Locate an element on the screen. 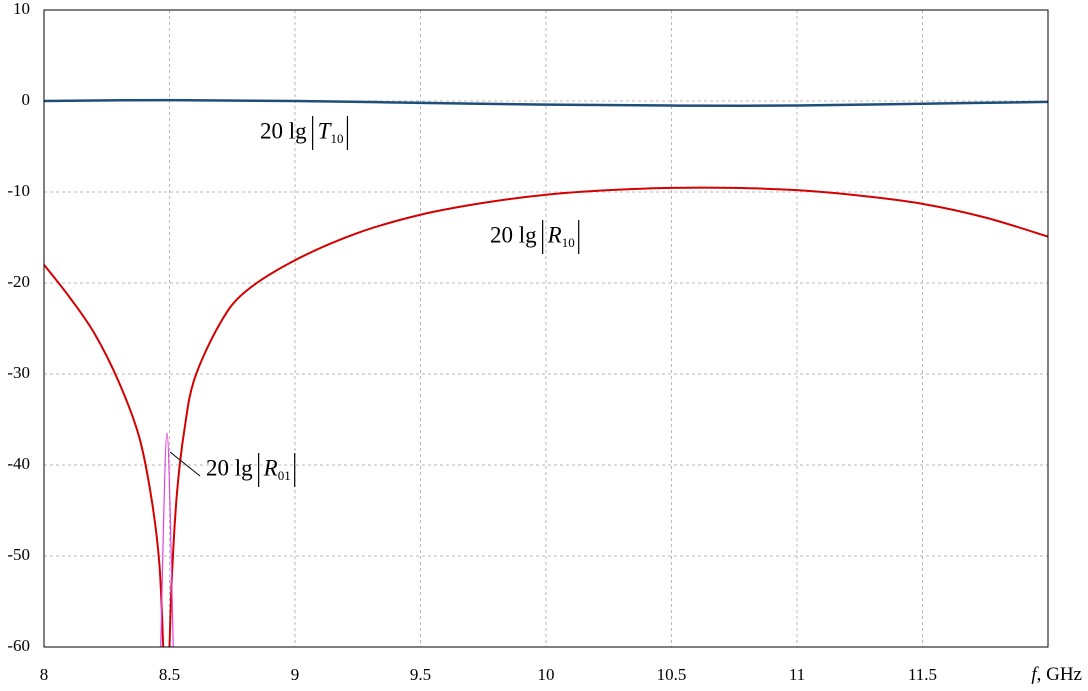 The height and width of the screenshot is (691, 1088). y-tick-label: -50 is located at coordinates (18, 554).